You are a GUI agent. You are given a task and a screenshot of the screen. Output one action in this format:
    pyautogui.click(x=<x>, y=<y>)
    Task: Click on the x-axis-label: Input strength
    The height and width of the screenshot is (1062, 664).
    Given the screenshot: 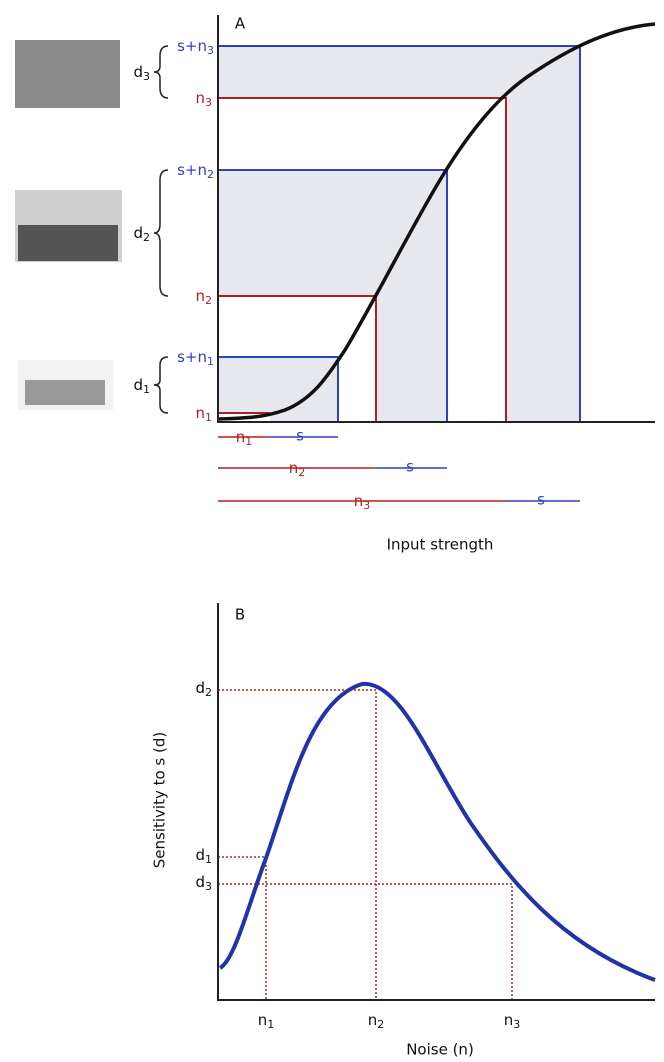 What is the action you would take?
    pyautogui.click(x=440, y=545)
    